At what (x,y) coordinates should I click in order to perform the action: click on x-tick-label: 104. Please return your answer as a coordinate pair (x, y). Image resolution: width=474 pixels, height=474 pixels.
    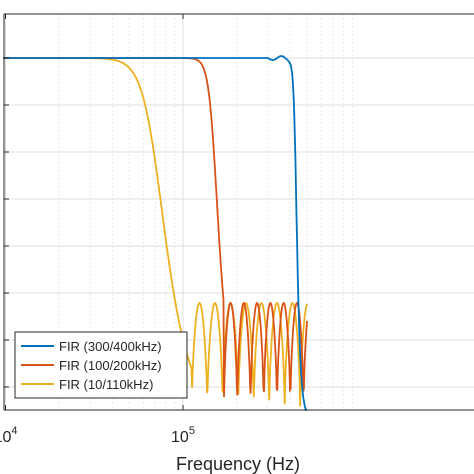
    Looking at the image, I should click on (8, 435).